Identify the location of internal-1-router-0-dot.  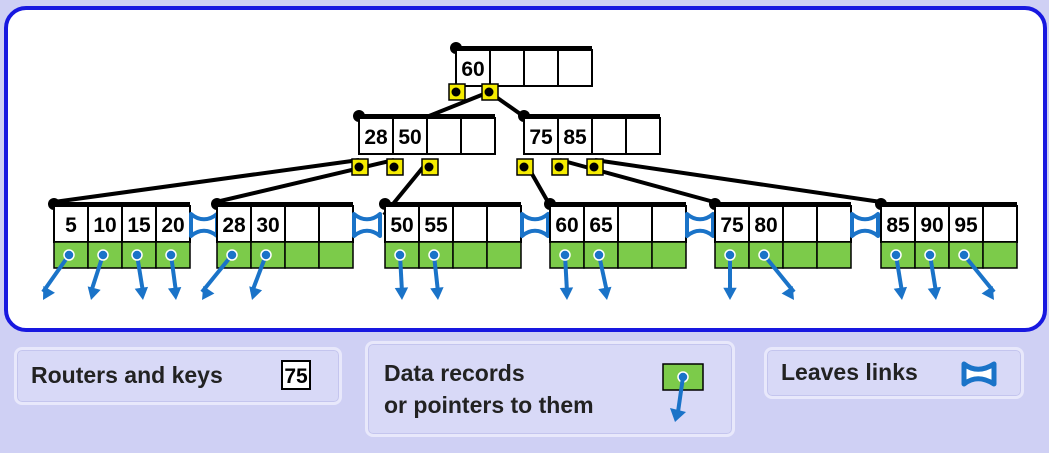
(524, 167).